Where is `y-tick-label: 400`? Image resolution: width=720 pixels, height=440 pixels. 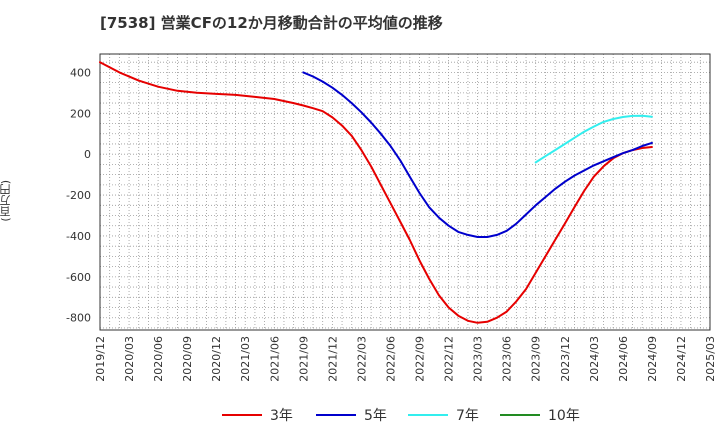
y-tick-label: 400 is located at coordinates (80, 72).